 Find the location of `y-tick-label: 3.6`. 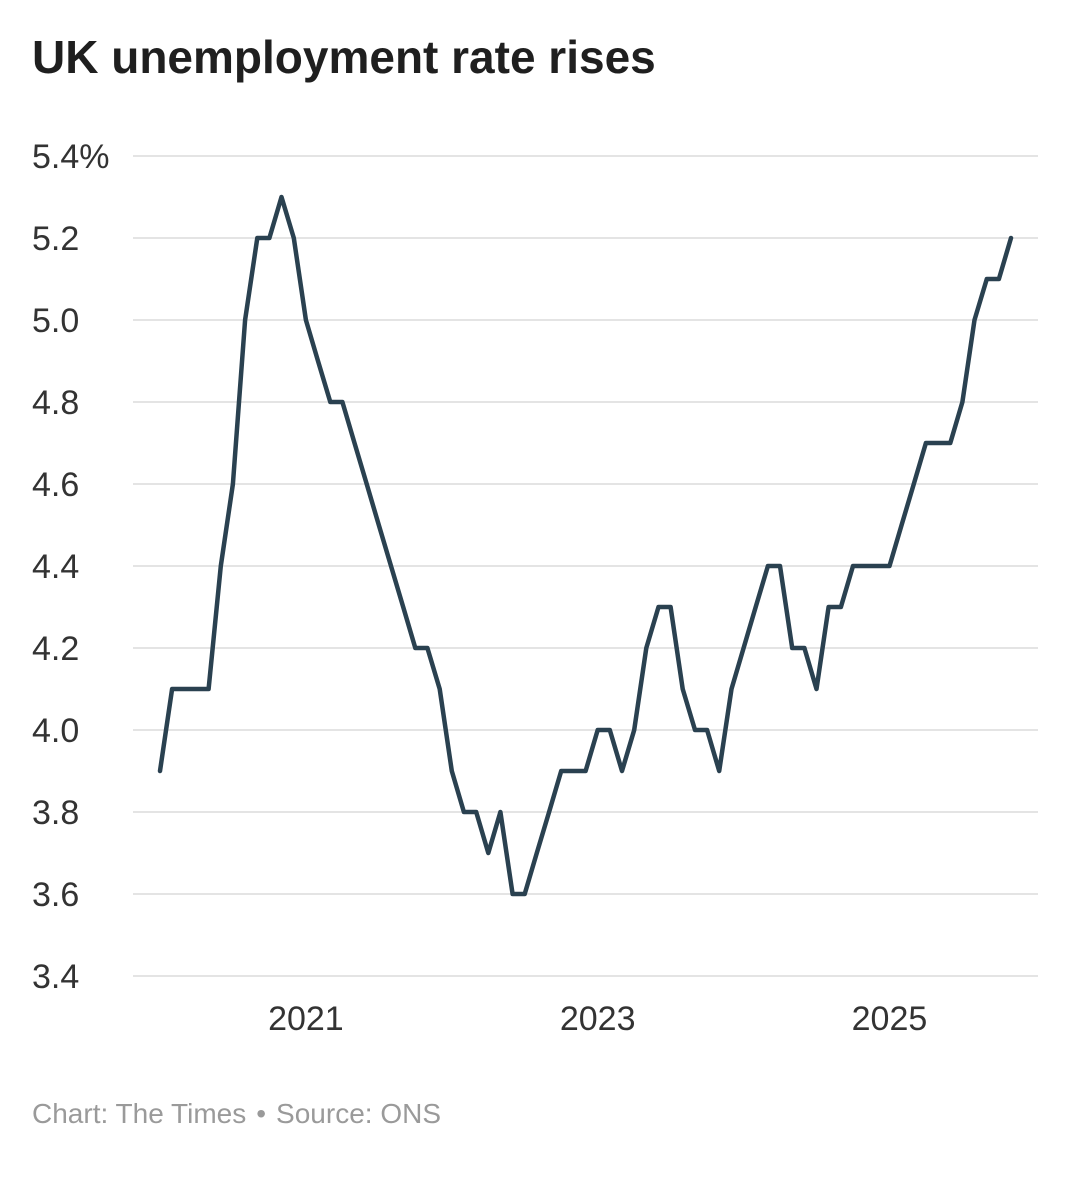

y-tick-label: 3.6 is located at coordinates (55, 895).